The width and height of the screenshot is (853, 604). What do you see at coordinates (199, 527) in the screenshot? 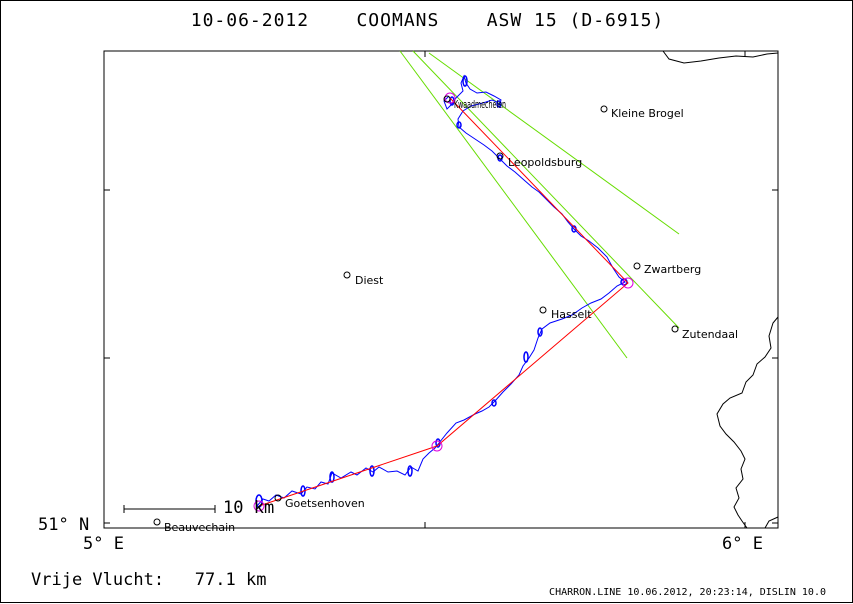
I see `town-label-beauvechain: Beauvechain` at bounding box center [199, 527].